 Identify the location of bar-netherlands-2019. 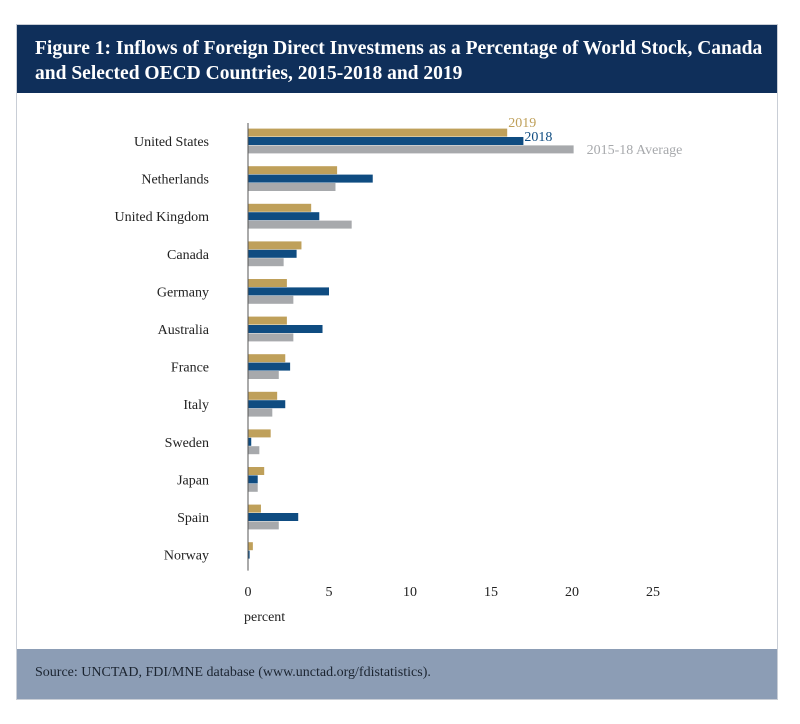
(293, 170).